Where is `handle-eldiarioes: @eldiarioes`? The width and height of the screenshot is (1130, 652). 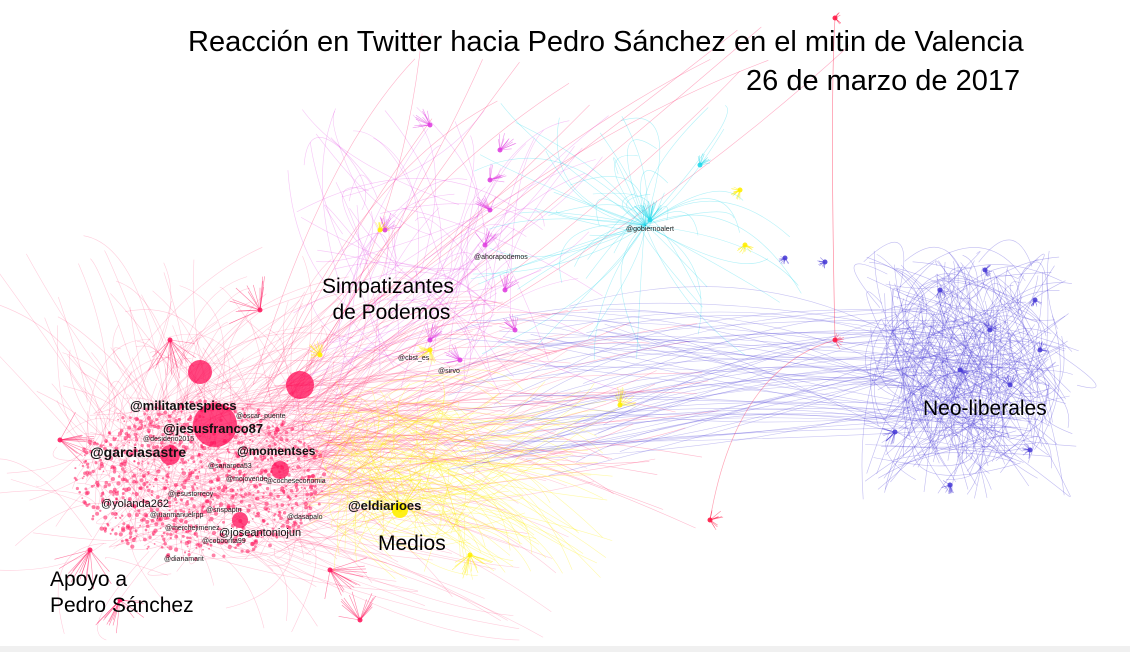 handle-eldiarioes: @eldiarioes is located at coordinates (385, 505).